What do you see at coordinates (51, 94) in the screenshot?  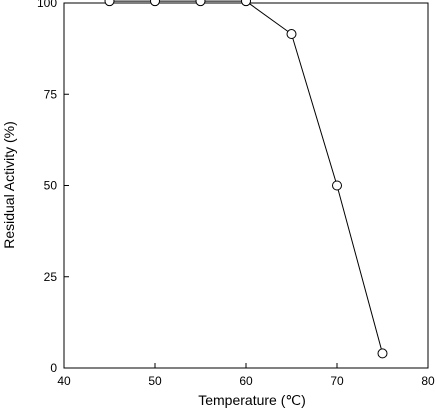 I see `y-tick-label: 75` at bounding box center [51, 94].